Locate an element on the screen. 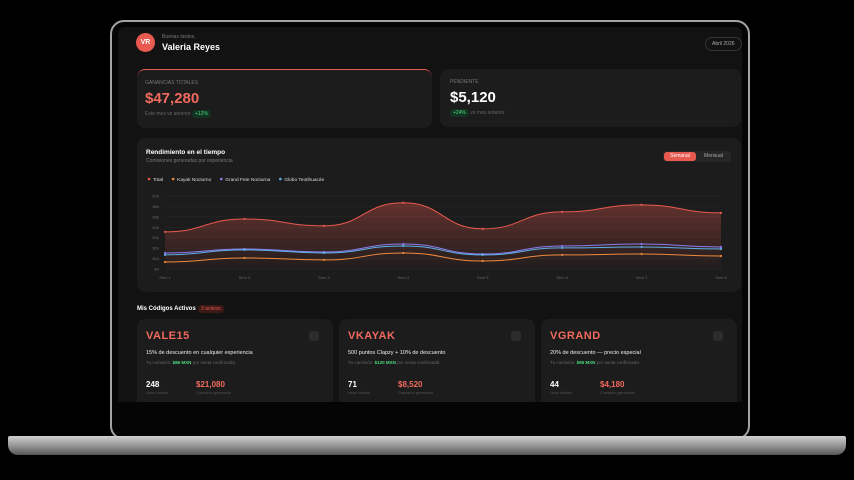  x-tick-label: Sem 4 is located at coordinates (404, 277).